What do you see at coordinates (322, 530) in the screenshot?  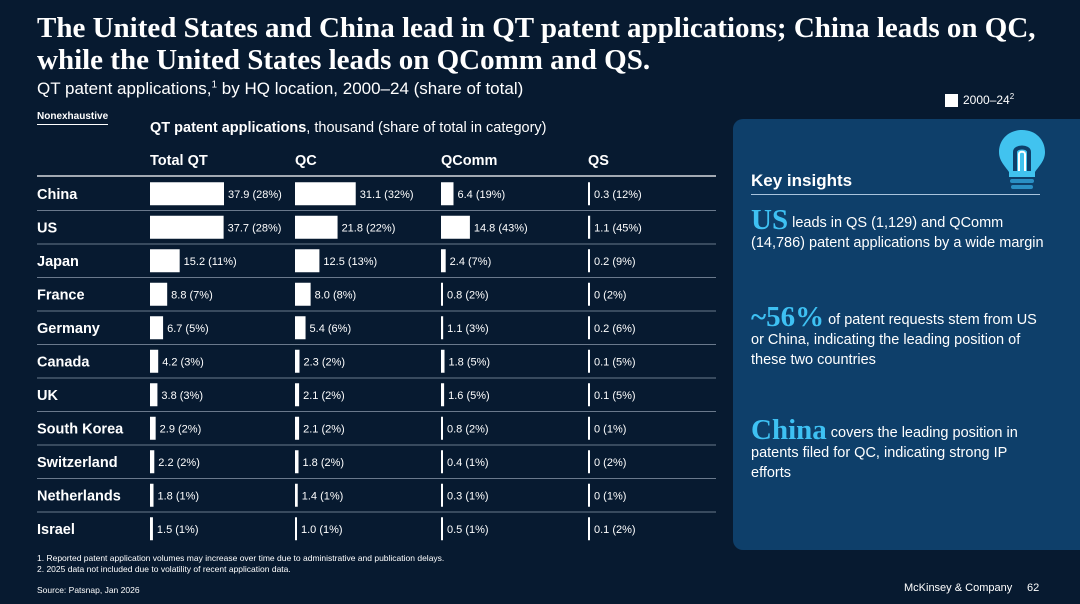 I see `data-label-israel-qc: 1.0 (1%)` at bounding box center [322, 530].